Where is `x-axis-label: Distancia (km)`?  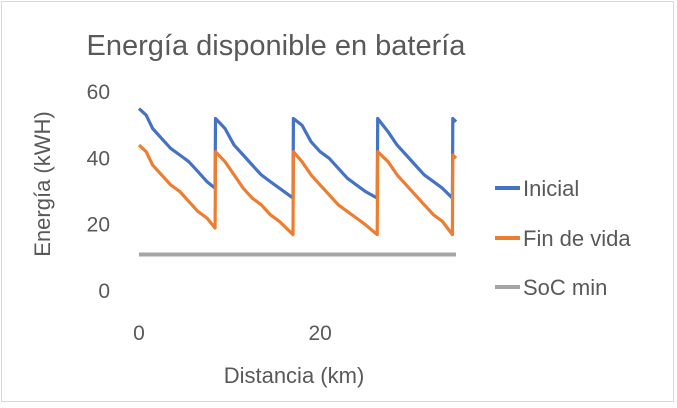 x-axis-label: Distancia (km) is located at coordinates (294, 375).